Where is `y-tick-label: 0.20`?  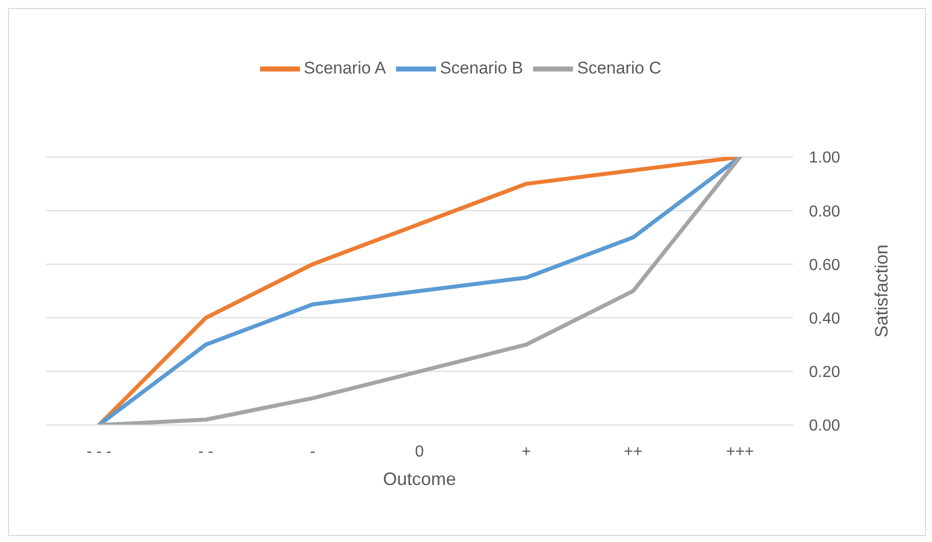
y-tick-label: 0.20 is located at coordinates (824, 373).